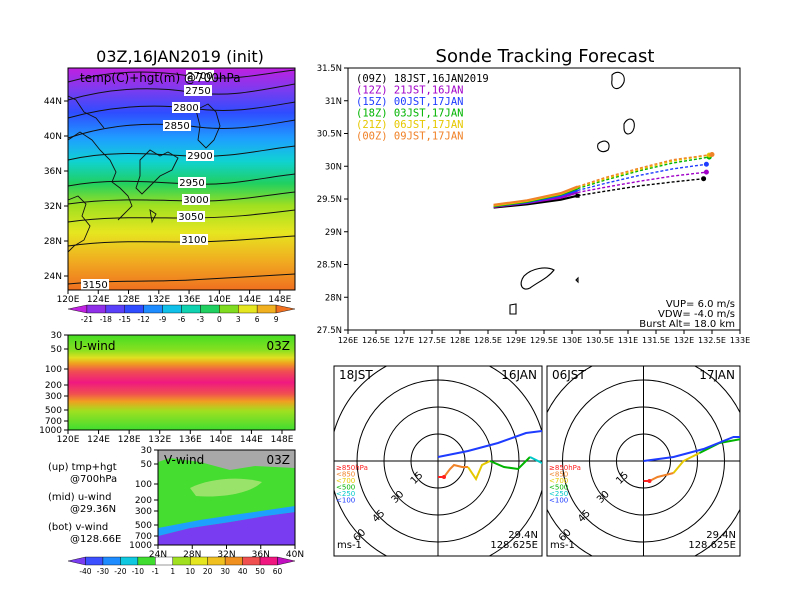 The image size is (792, 616). Describe the element at coordinates (128, 300) in the screenshot. I see `map-x-tick: 128E` at that location.